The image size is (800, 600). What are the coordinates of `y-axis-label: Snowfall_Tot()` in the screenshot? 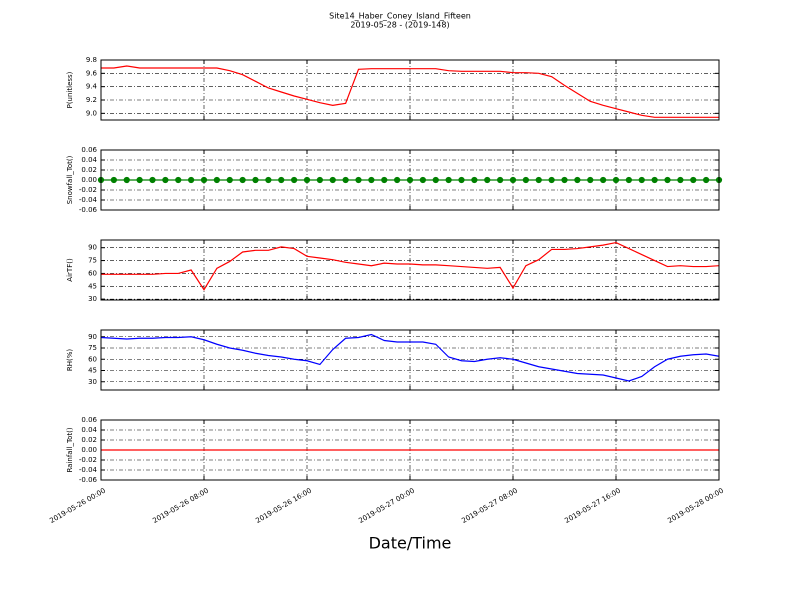 It's located at (70, 179).